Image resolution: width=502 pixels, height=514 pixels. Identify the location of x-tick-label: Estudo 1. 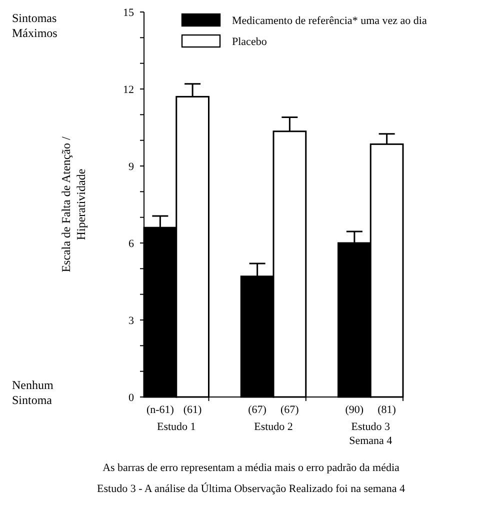
(176, 427).